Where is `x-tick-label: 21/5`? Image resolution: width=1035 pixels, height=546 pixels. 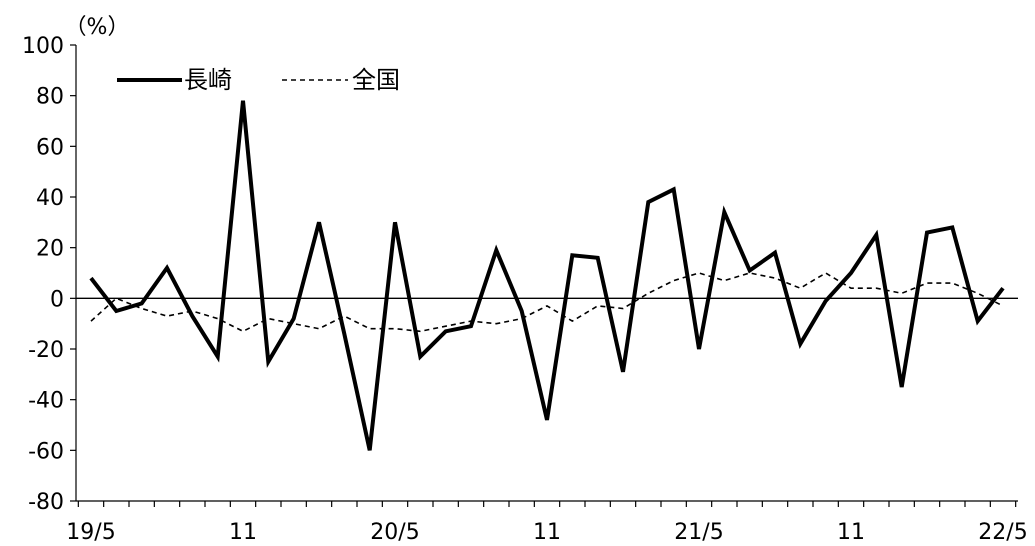
x-tick-label: 21/5 is located at coordinates (698, 532).